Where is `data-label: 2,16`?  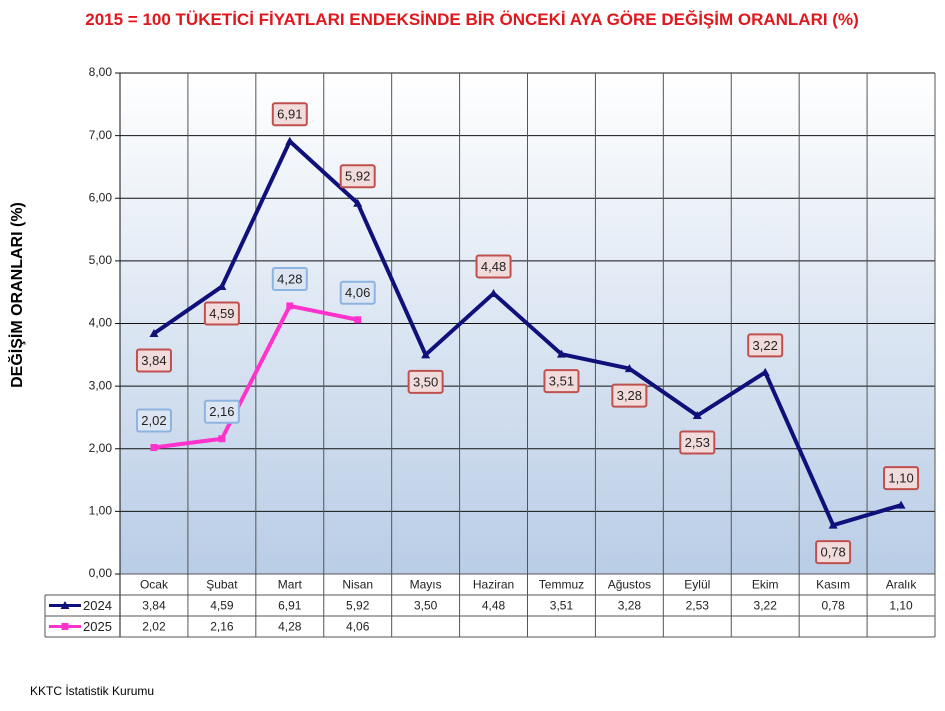 data-label: 2,16 is located at coordinates (221, 411).